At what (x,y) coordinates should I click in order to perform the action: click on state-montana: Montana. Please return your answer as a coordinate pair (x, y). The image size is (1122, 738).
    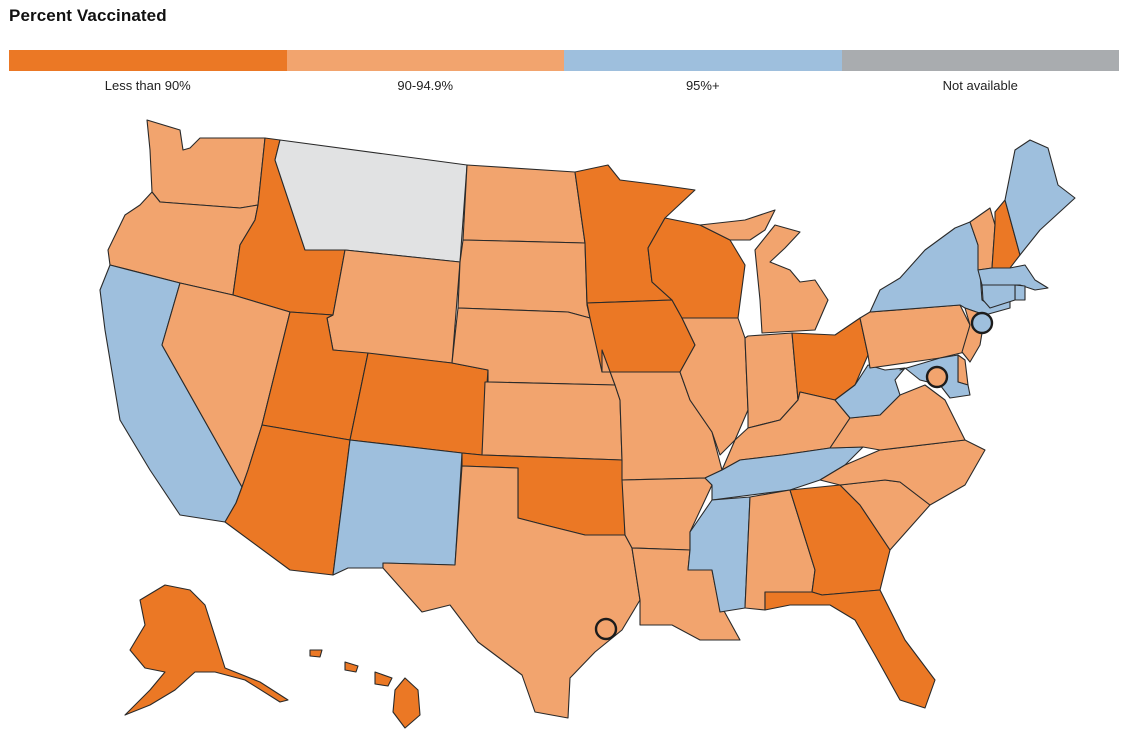
    Looking at the image, I should click on (371, 201).